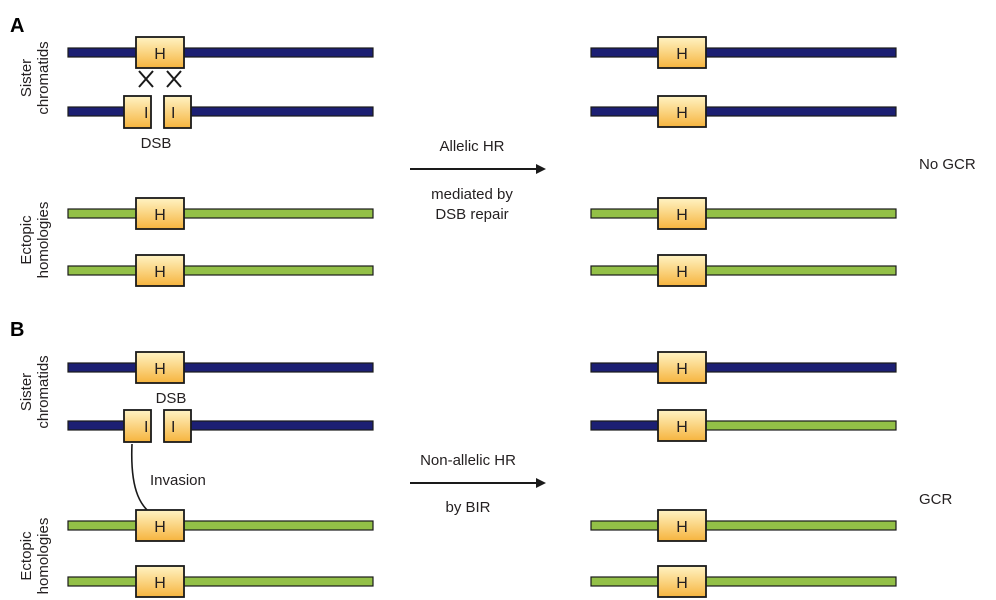  I want to click on panel-a-left-sister-2-broken: I I, so click(220, 112).